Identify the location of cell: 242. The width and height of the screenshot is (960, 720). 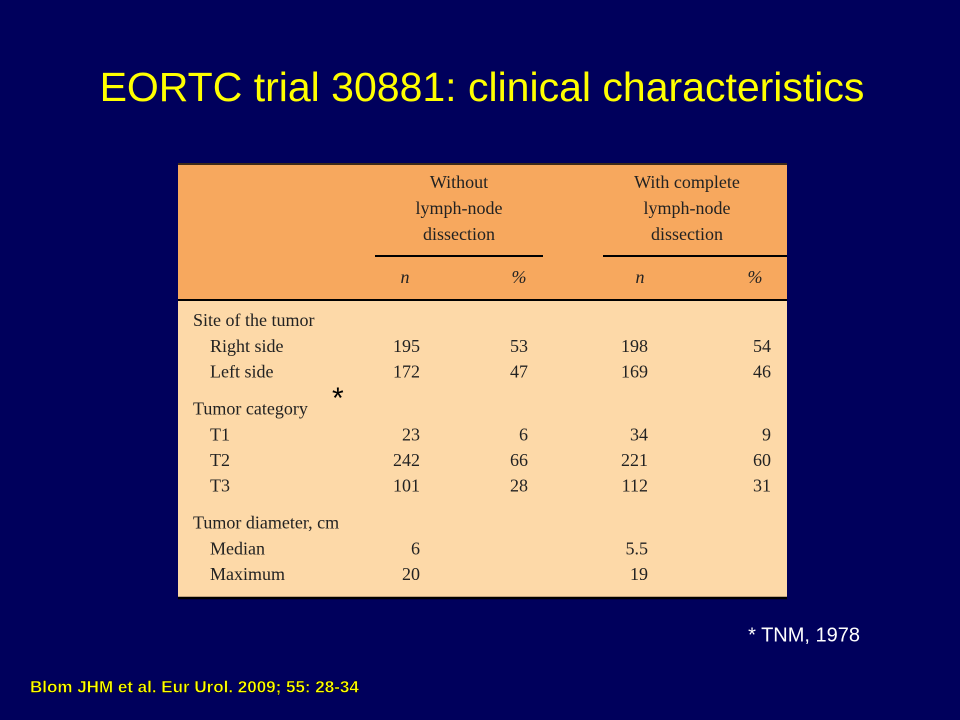
(406, 460).